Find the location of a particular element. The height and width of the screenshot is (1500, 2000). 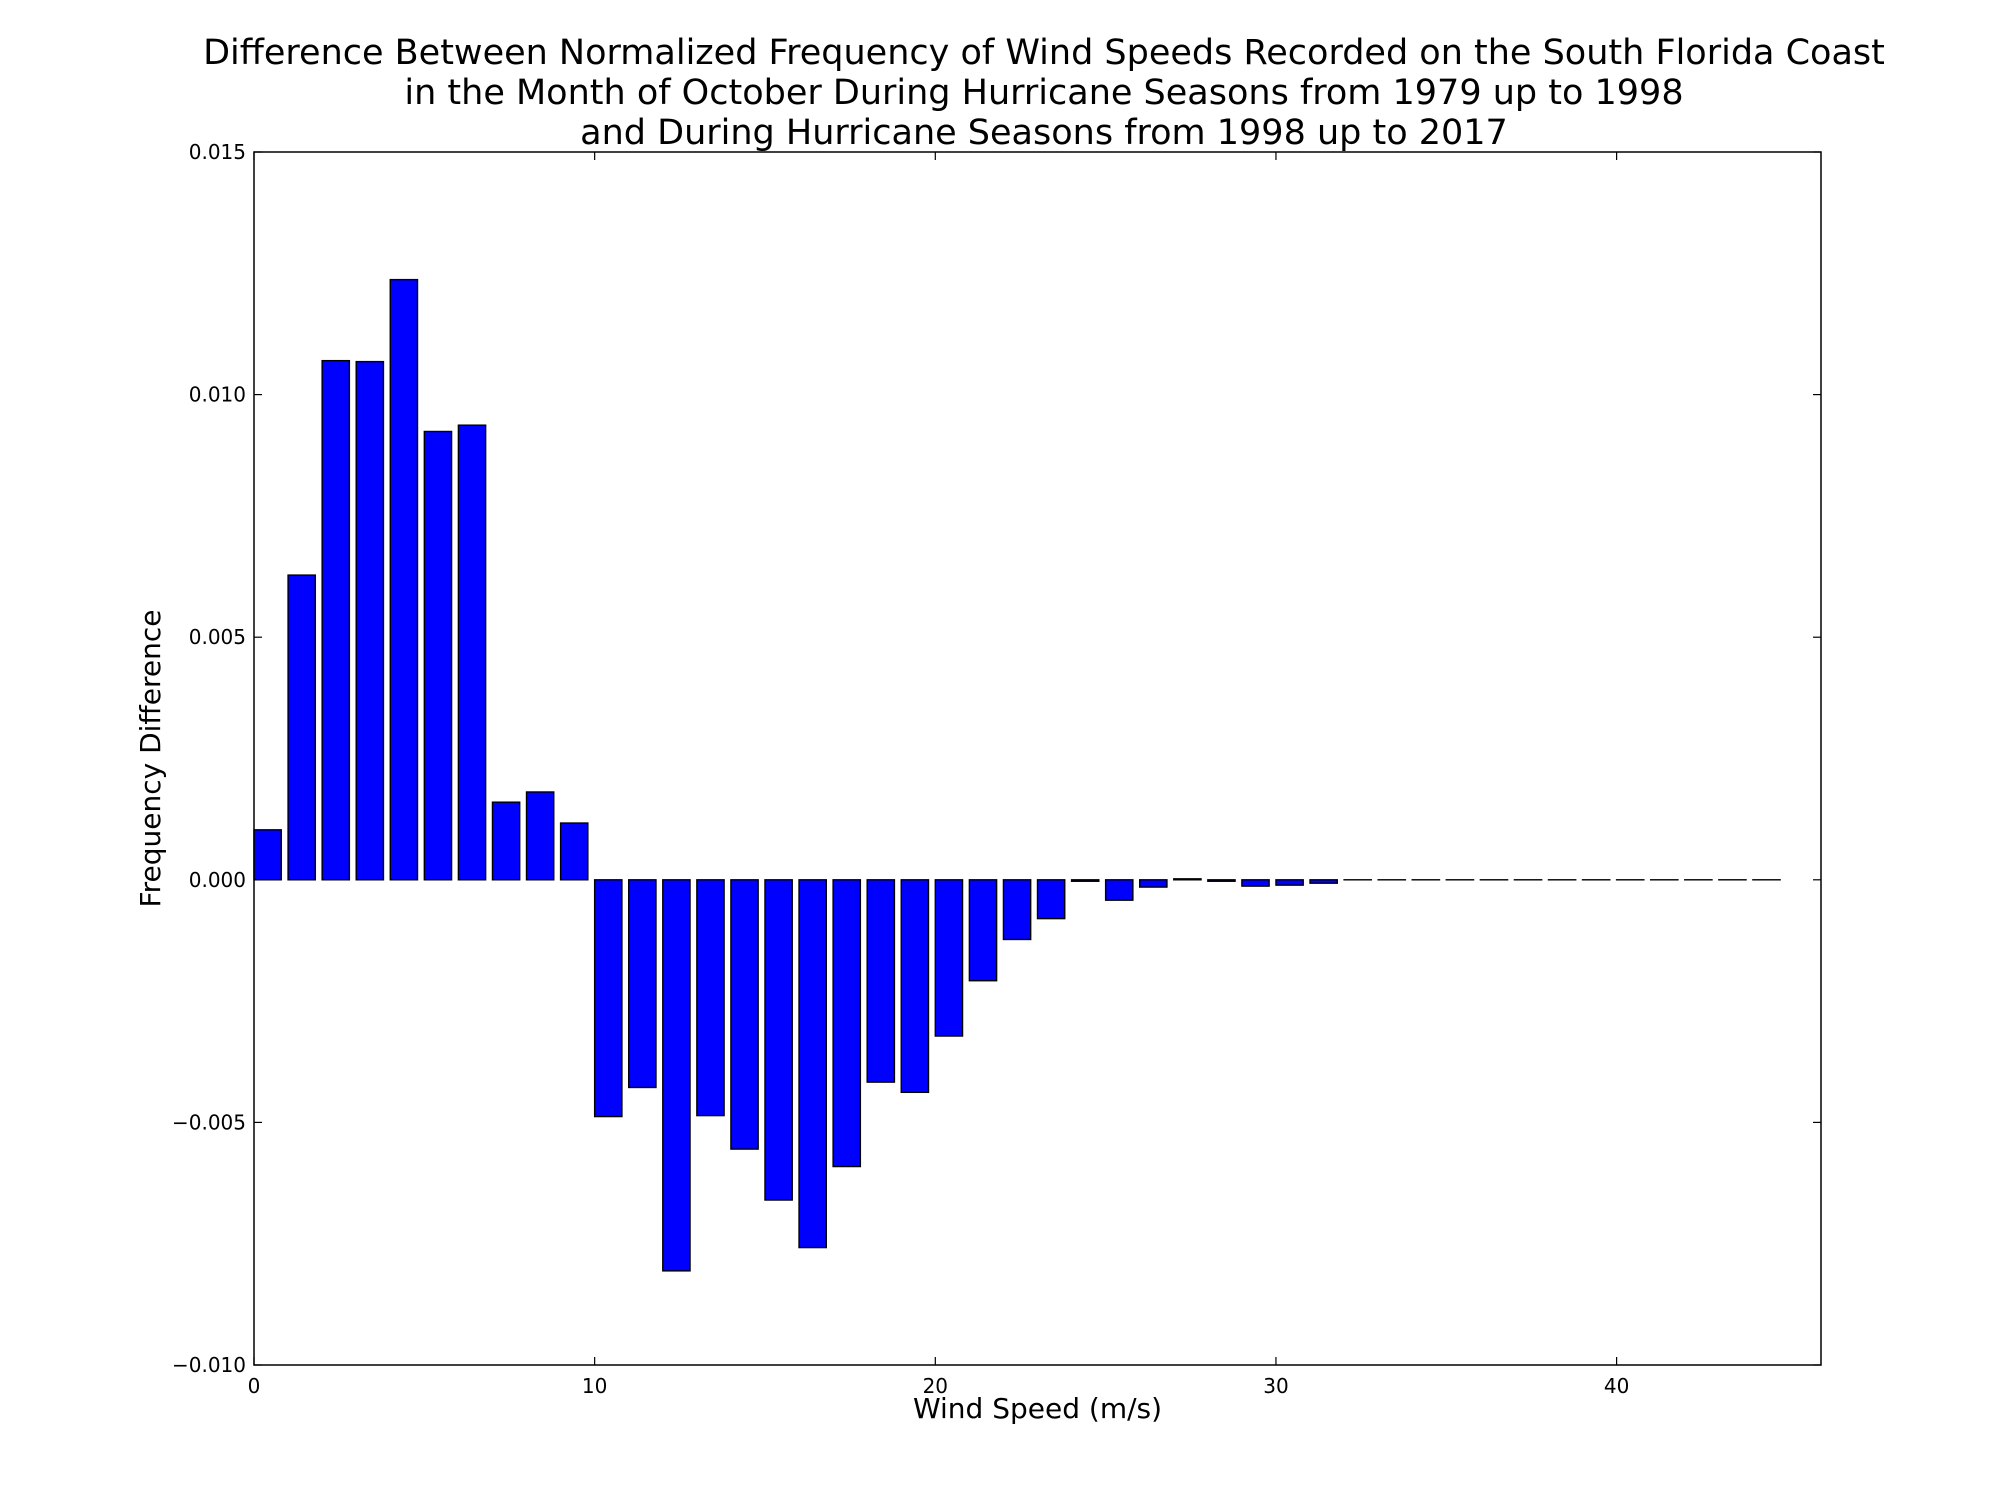

y-tick-label: 0.000 is located at coordinates (217, 880).